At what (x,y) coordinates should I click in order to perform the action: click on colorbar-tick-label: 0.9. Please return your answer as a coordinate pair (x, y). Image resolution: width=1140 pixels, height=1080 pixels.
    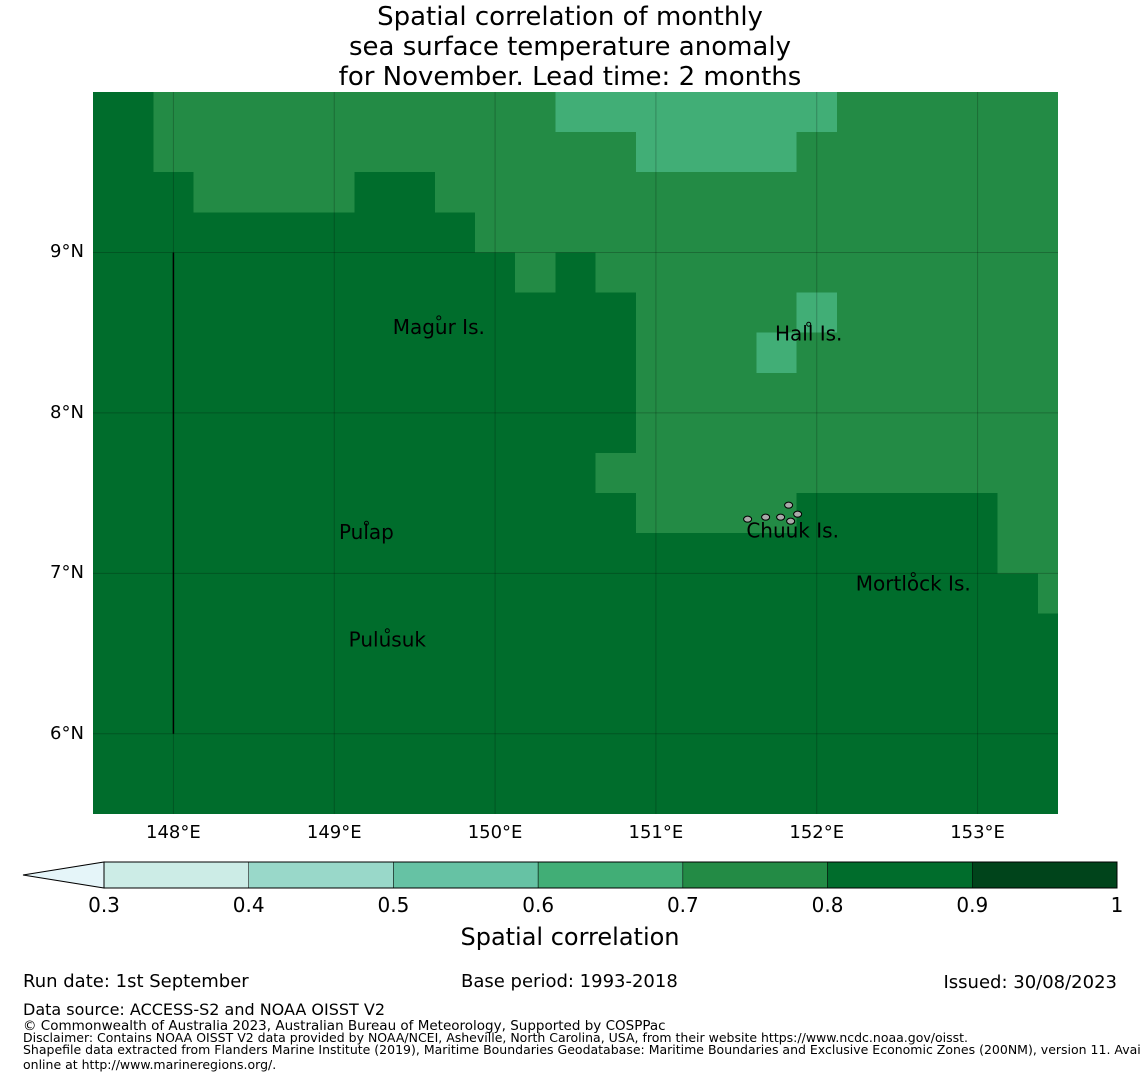
    Looking at the image, I should click on (972, 905).